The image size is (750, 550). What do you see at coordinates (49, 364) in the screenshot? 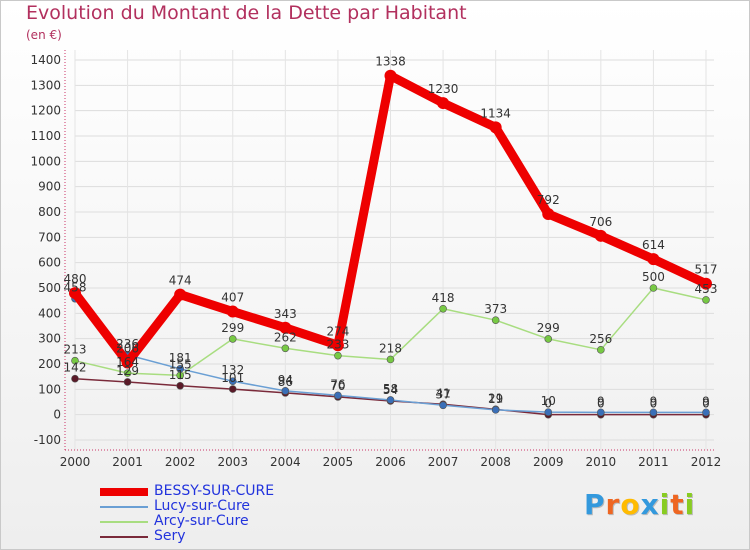
I see `y-tick-label: 200` at bounding box center [49, 364].